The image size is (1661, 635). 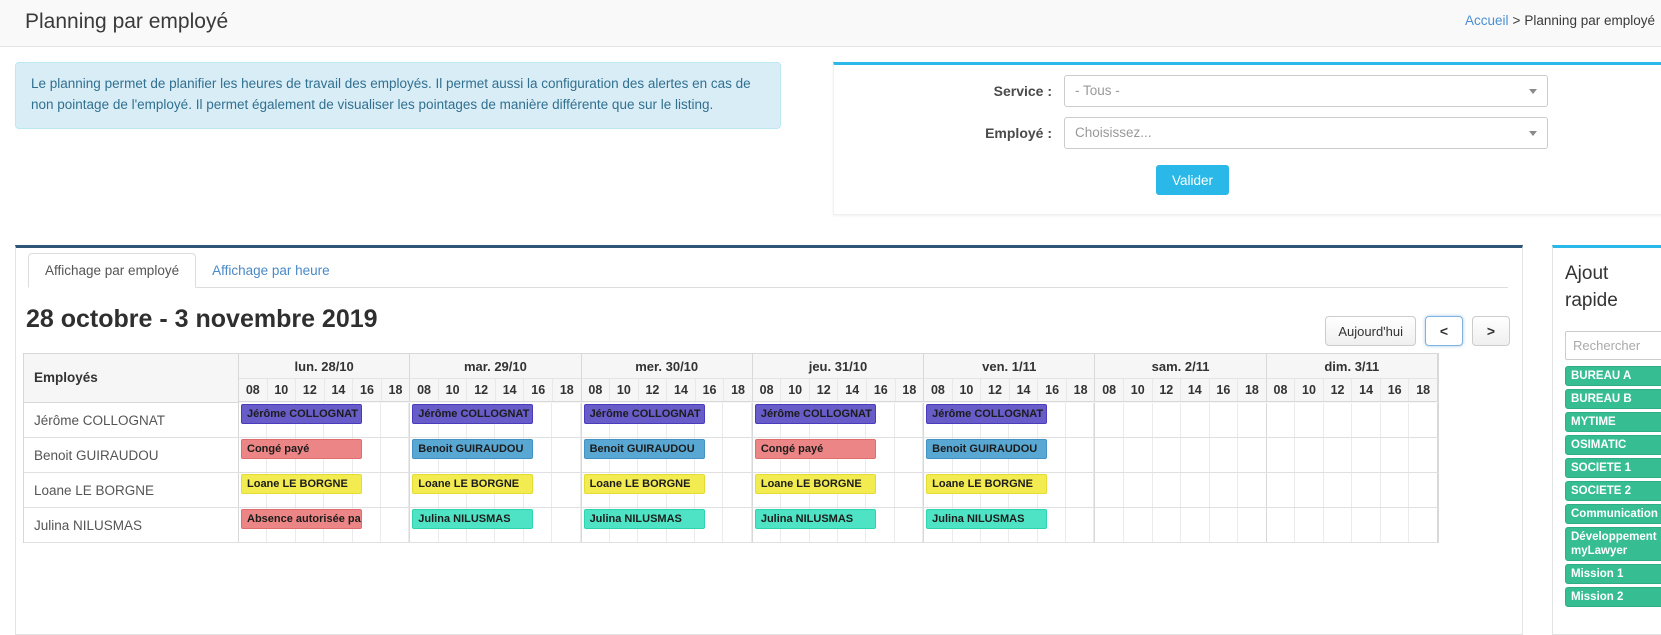 What do you see at coordinates (1306, 91) in the screenshot?
I see `service-select: - Tous -` at bounding box center [1306, 91].